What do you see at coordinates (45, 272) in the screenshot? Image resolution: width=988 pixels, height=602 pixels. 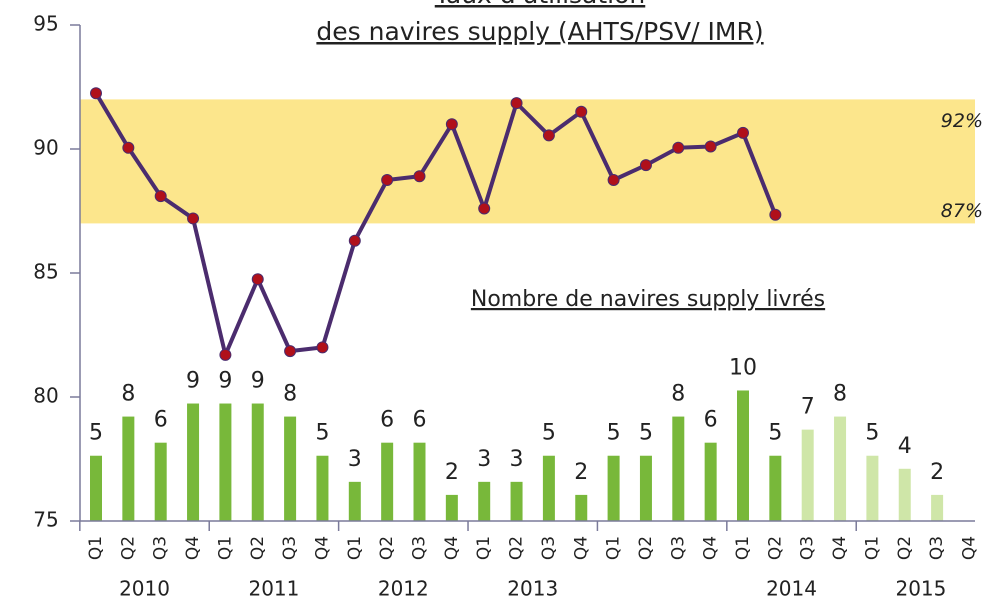 I see `y-tick-label: 85` at bounding box center [45, 272].